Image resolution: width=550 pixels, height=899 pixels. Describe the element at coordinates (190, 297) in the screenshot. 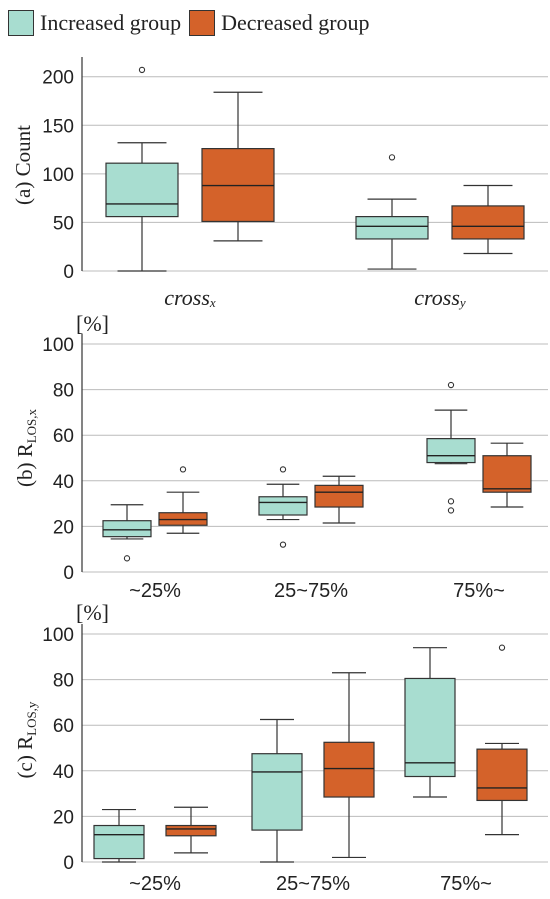

I see `category-label: crossx` at that location.